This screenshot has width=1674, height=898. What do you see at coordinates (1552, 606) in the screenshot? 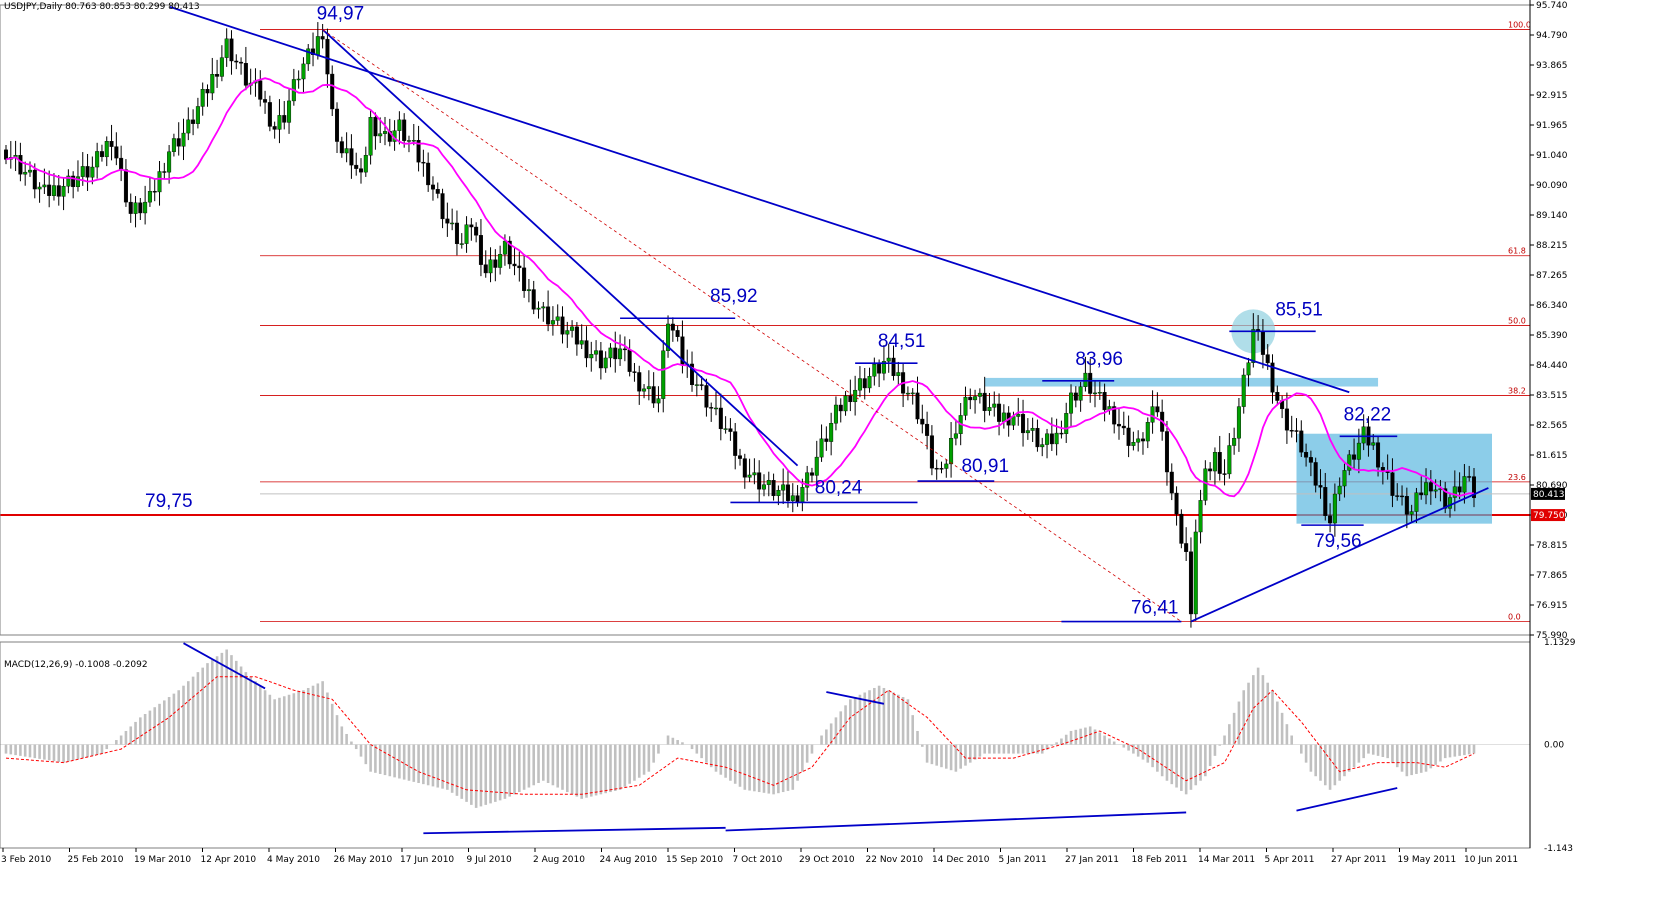
I see `price-tick-label: 76.915` at bounding box center [1552, 606].